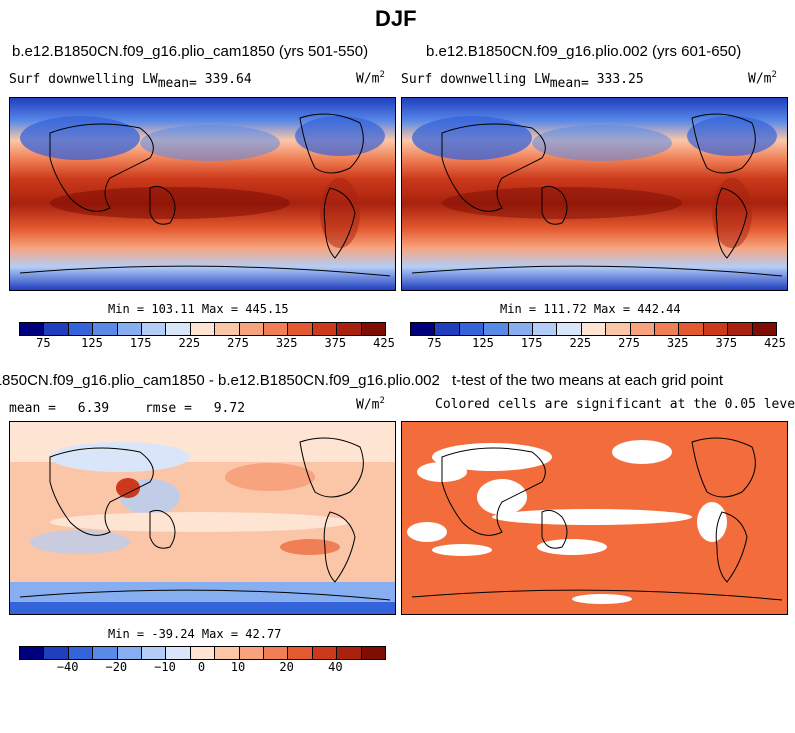  Describe the element at coordinates (598, 344) in the screenshot. I see `panel2-colorbar-ticks: 75 125 175 225 275 325 375 425` at that location.